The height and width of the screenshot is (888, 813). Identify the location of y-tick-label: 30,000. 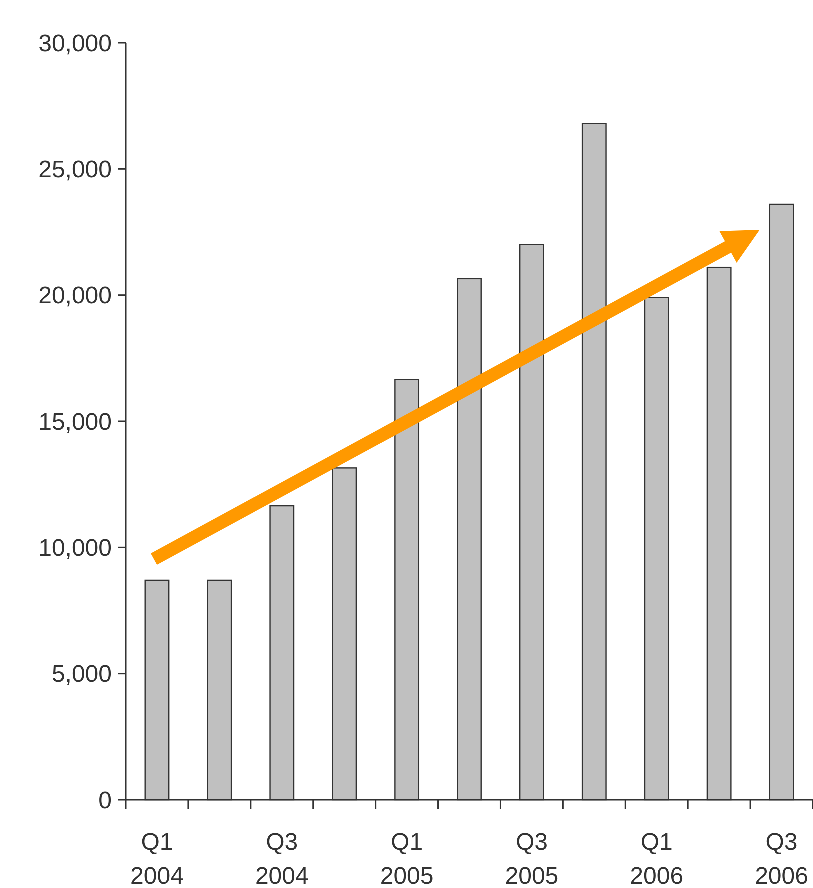
(75, 44).